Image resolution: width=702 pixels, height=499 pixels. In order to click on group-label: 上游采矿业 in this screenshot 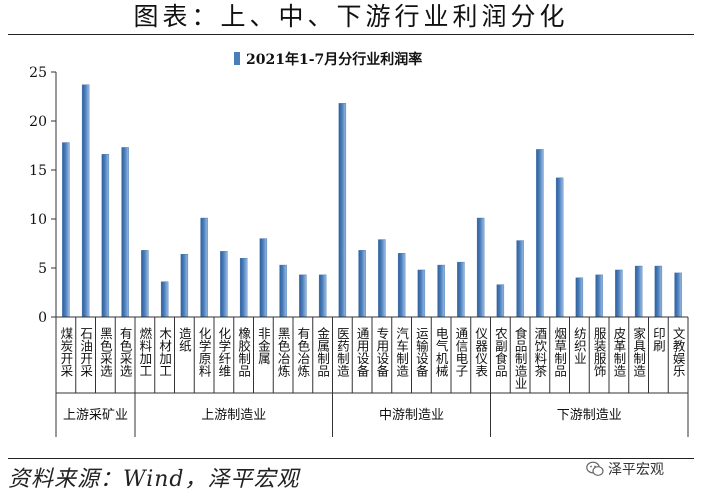, I will do `click(95, 415)`.